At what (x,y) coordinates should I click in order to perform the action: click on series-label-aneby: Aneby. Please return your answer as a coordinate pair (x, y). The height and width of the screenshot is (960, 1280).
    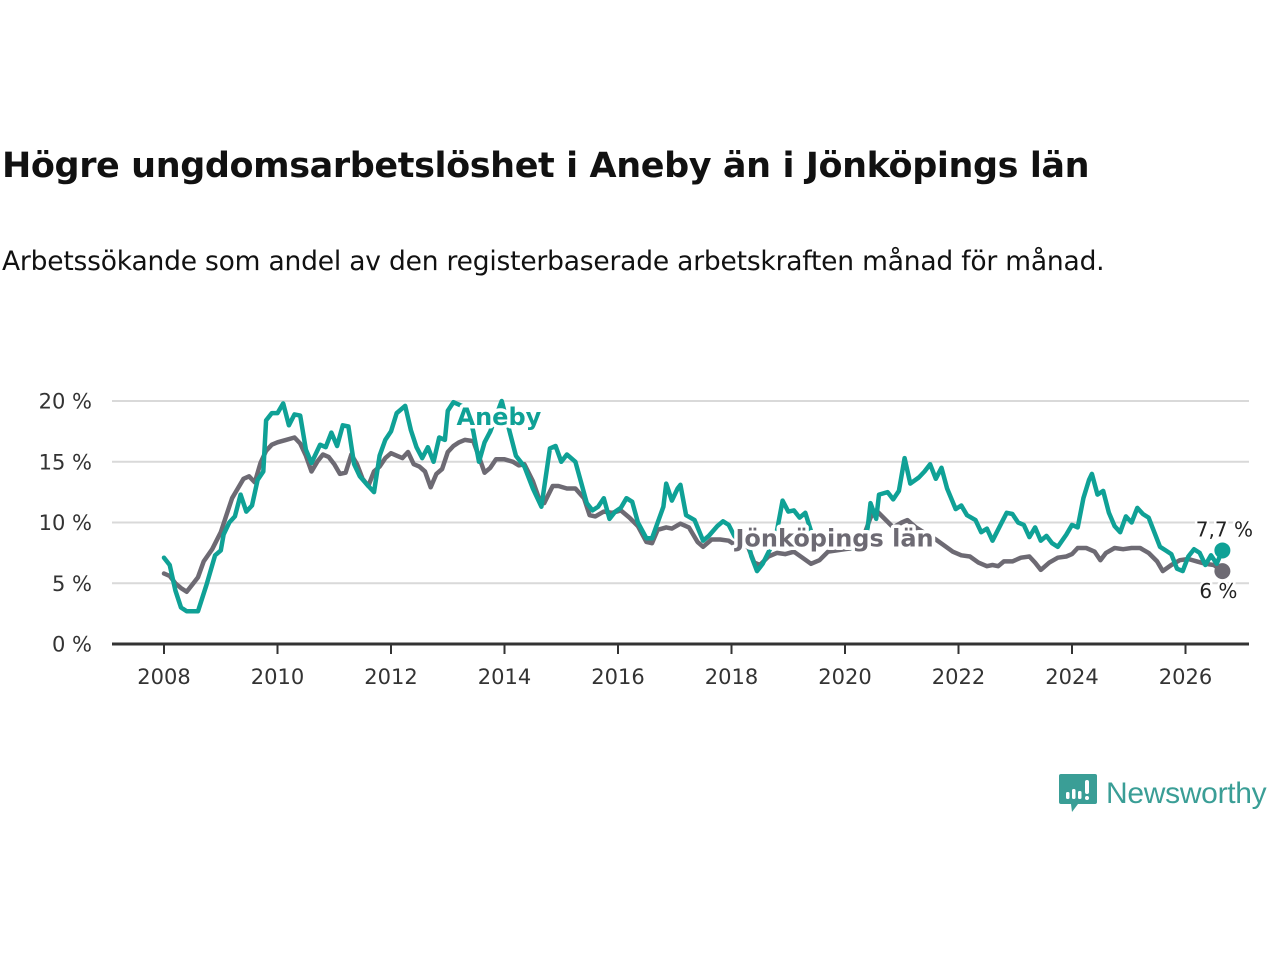
    Looking at the image, I should click on (499, 417).